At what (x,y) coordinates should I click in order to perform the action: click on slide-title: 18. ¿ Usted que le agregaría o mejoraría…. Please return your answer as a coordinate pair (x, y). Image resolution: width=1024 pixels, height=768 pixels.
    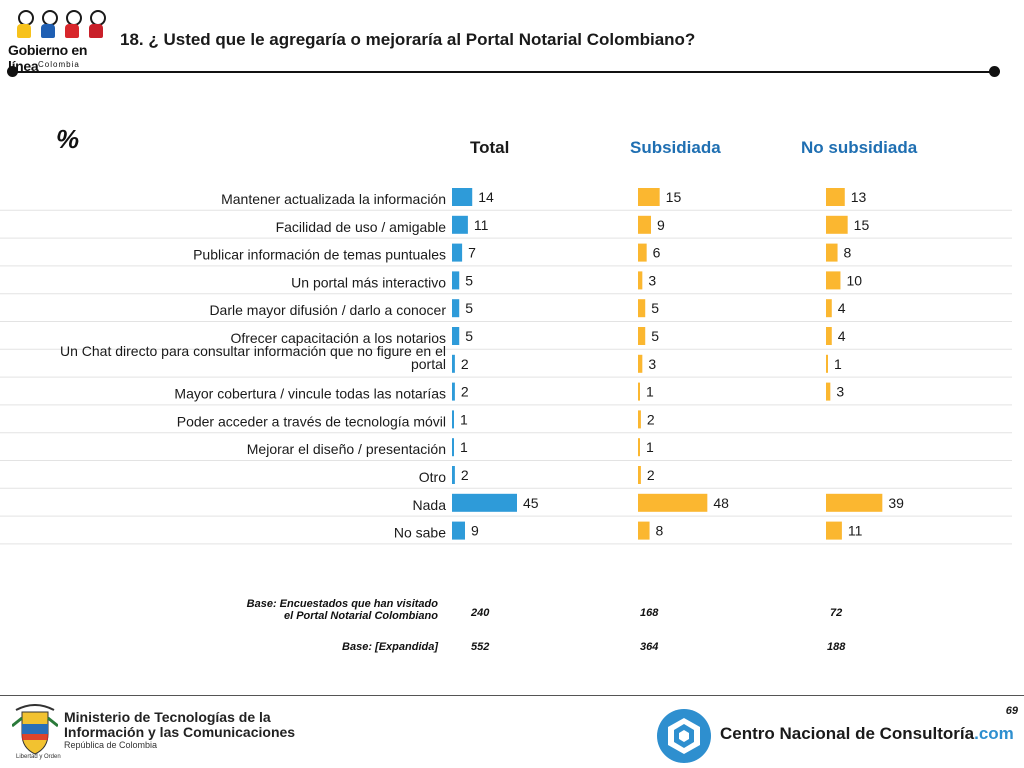
    Looking at the image, I should click on (408, 39).